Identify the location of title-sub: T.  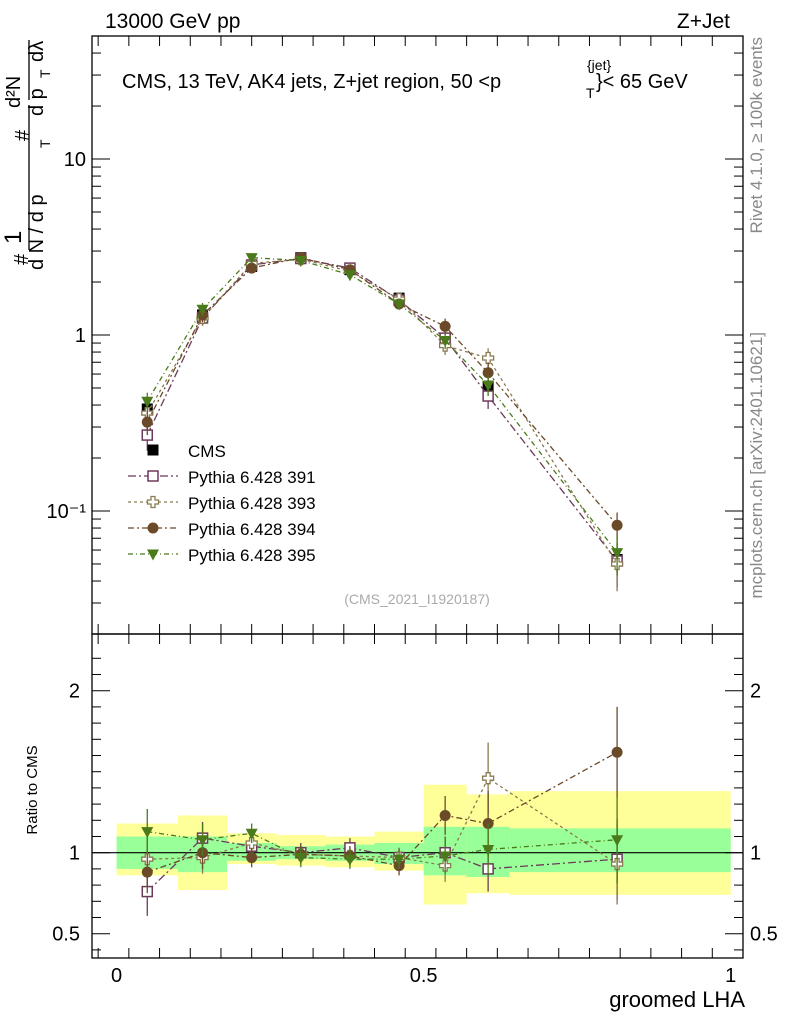
(590, 93).